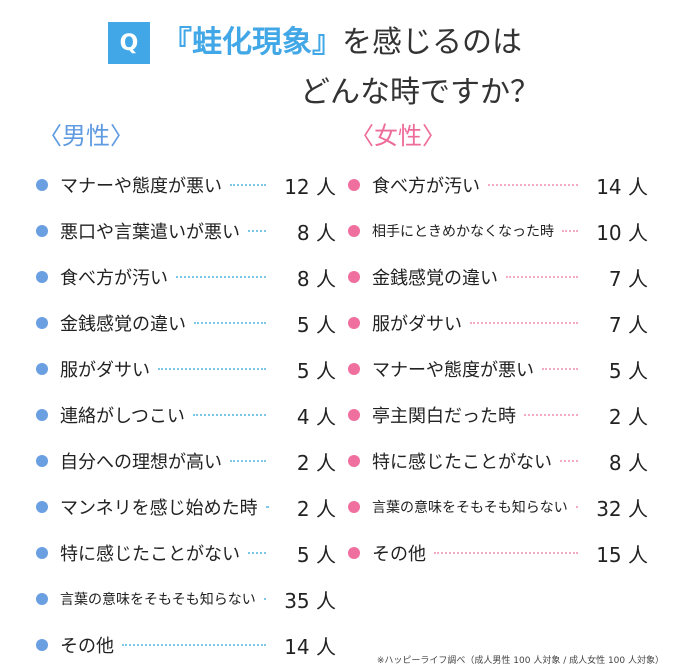 This screenshot has width=678, height=672. Describe the element at coordinates (141, 462) in the screenshot. I see `item-label: 自分への理想が高い` at that location.